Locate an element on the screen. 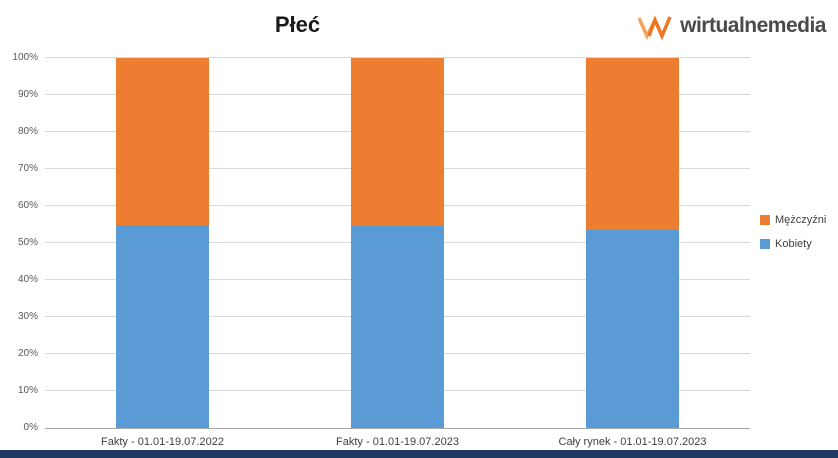  y-tick-label: 10% is located at coordinates (27, 390).